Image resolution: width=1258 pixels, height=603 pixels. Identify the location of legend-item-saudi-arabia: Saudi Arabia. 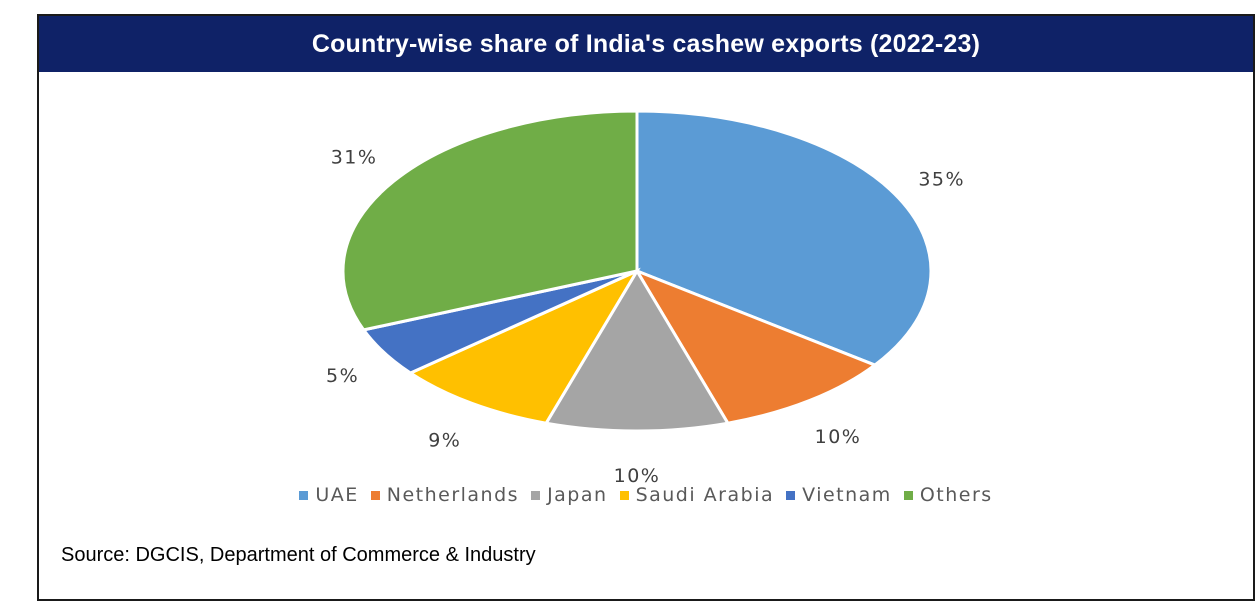
(697, 495).